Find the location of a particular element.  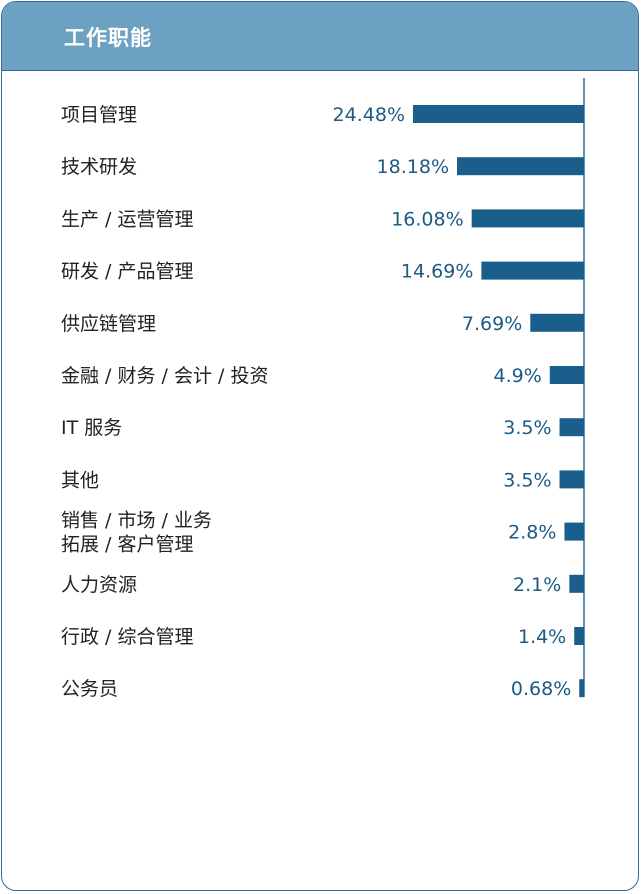

category-label: 销售 / 市场 / 业务 is located at coordinates (136, 521).